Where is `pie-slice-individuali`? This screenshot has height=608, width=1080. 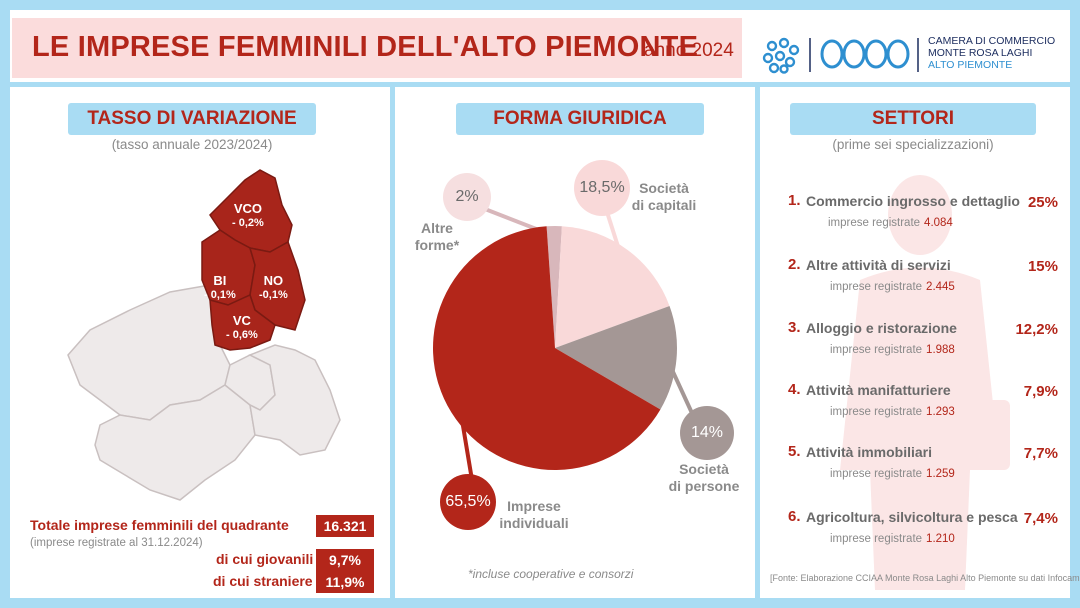 pie-slice-individuali is located at coordinates (546, 348).